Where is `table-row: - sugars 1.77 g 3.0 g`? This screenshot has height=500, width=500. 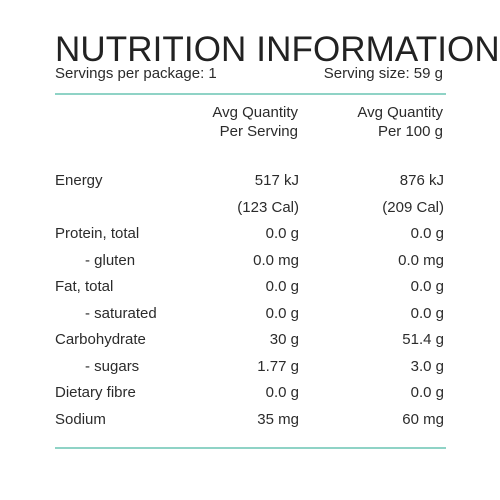
table-row: - sugars 1.77 g 3.0 g is located at coordinates (250, 369).